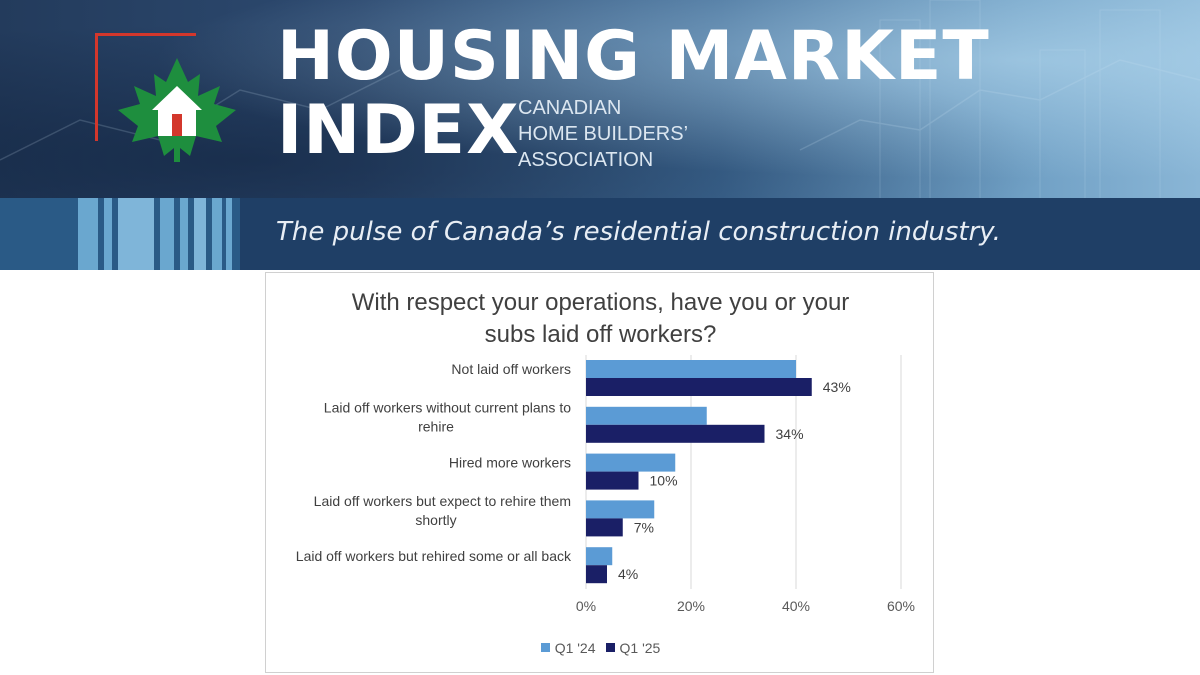 The width and height of the screenshot is (1200, 675). What do you see at coordinates (796, 606) in the screenshot?
I see `x-tick-label: 40%` at bounding box center [796, 606].